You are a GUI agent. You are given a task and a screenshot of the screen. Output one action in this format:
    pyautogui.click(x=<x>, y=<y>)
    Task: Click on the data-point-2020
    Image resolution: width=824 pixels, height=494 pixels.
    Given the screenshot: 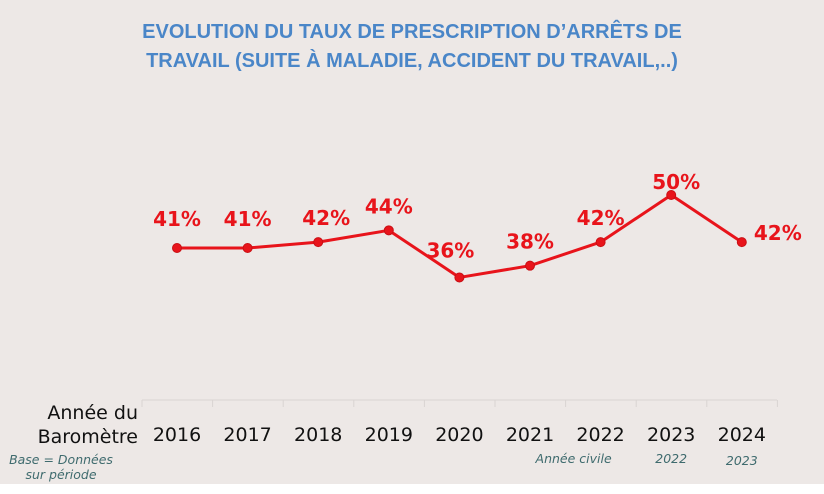 What is the action you would take?
    pyautogui.click(x=459, y=277)
    